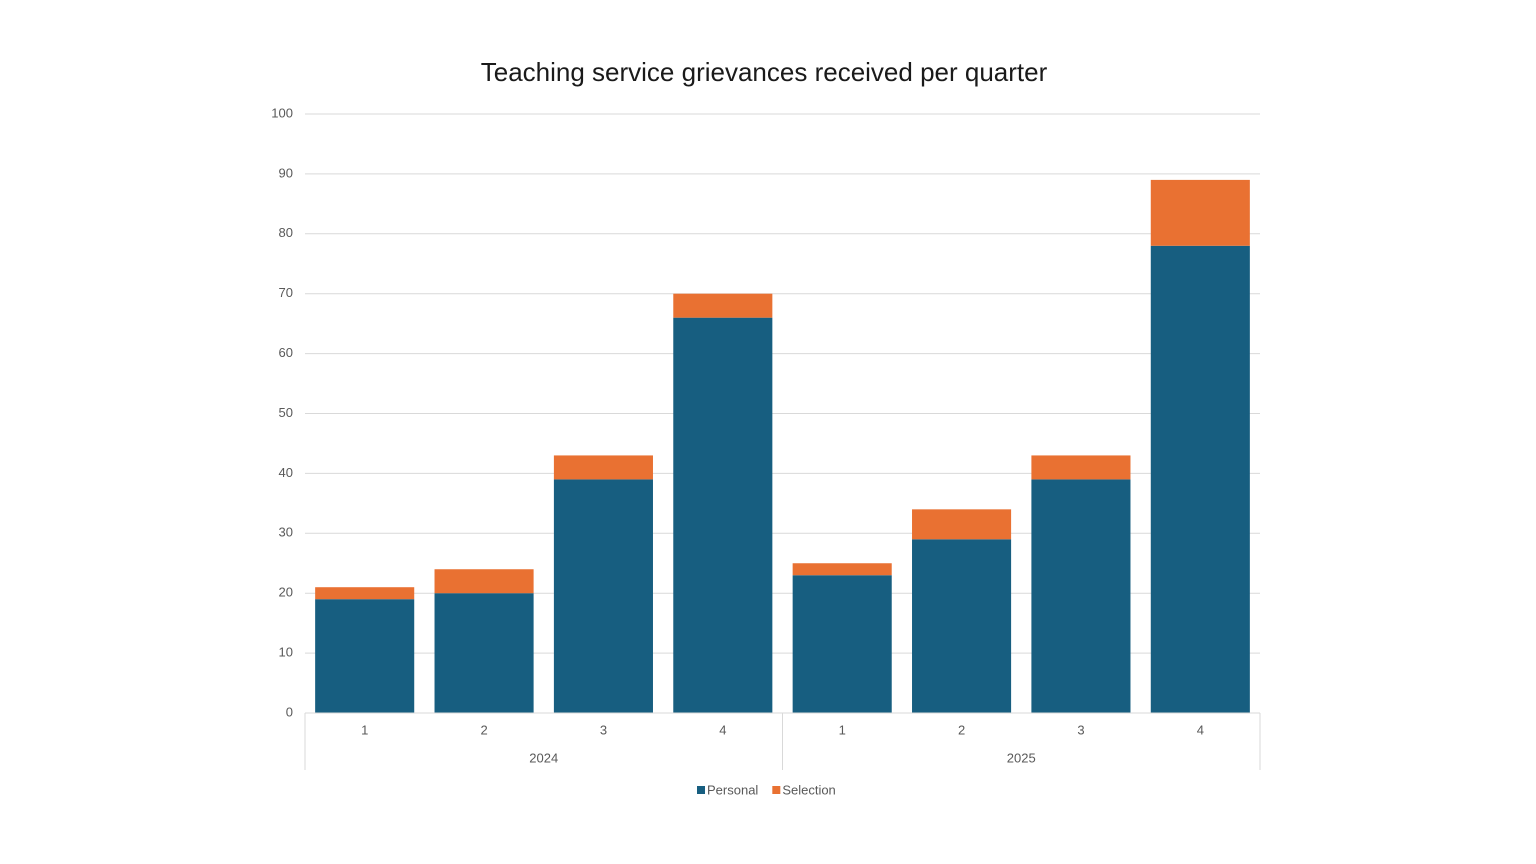 This screenshot has width=1536, height=864. Describe the element at coordinates (289, 711) in the screenshot. I see `y-tick-label: 0` at that location.